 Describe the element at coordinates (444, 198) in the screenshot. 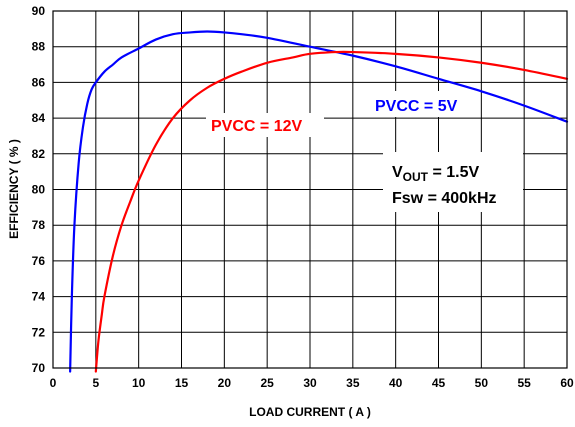

I see `label-fsw: Fsw = 400kHz` at that location.